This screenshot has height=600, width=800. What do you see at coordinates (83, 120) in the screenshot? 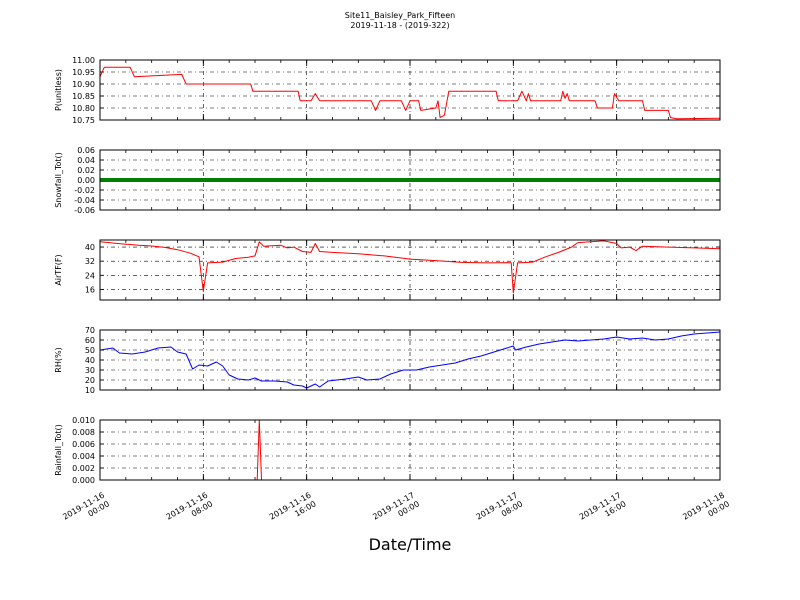
I see `y-tick-label: 10.75` at bounding box center [83, 120].